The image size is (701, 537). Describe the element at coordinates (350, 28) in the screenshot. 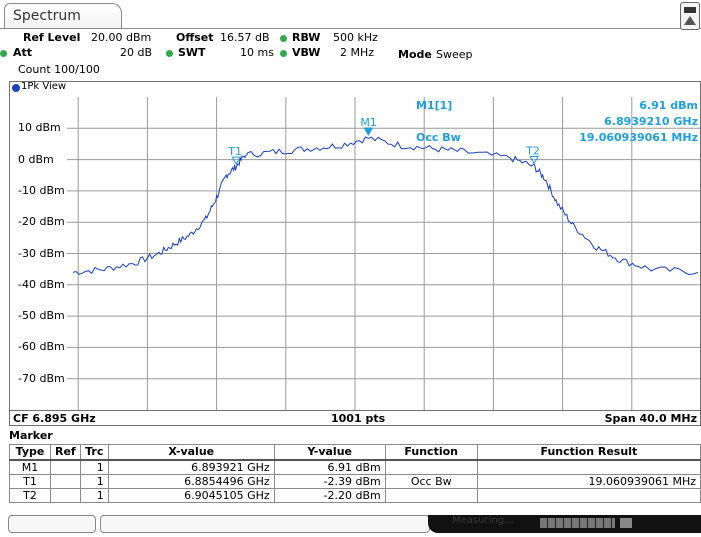

I see `tab-divider` at that location.